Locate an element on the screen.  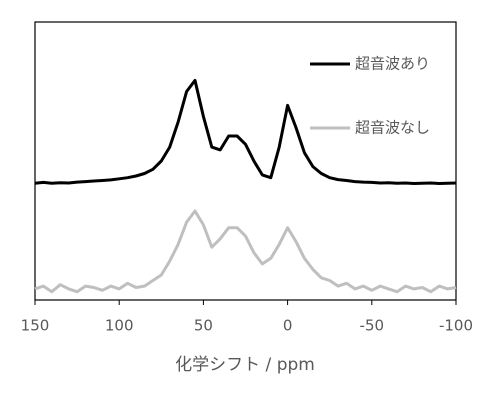
x-tick-label: 150 is located at coordinates (35, 326).